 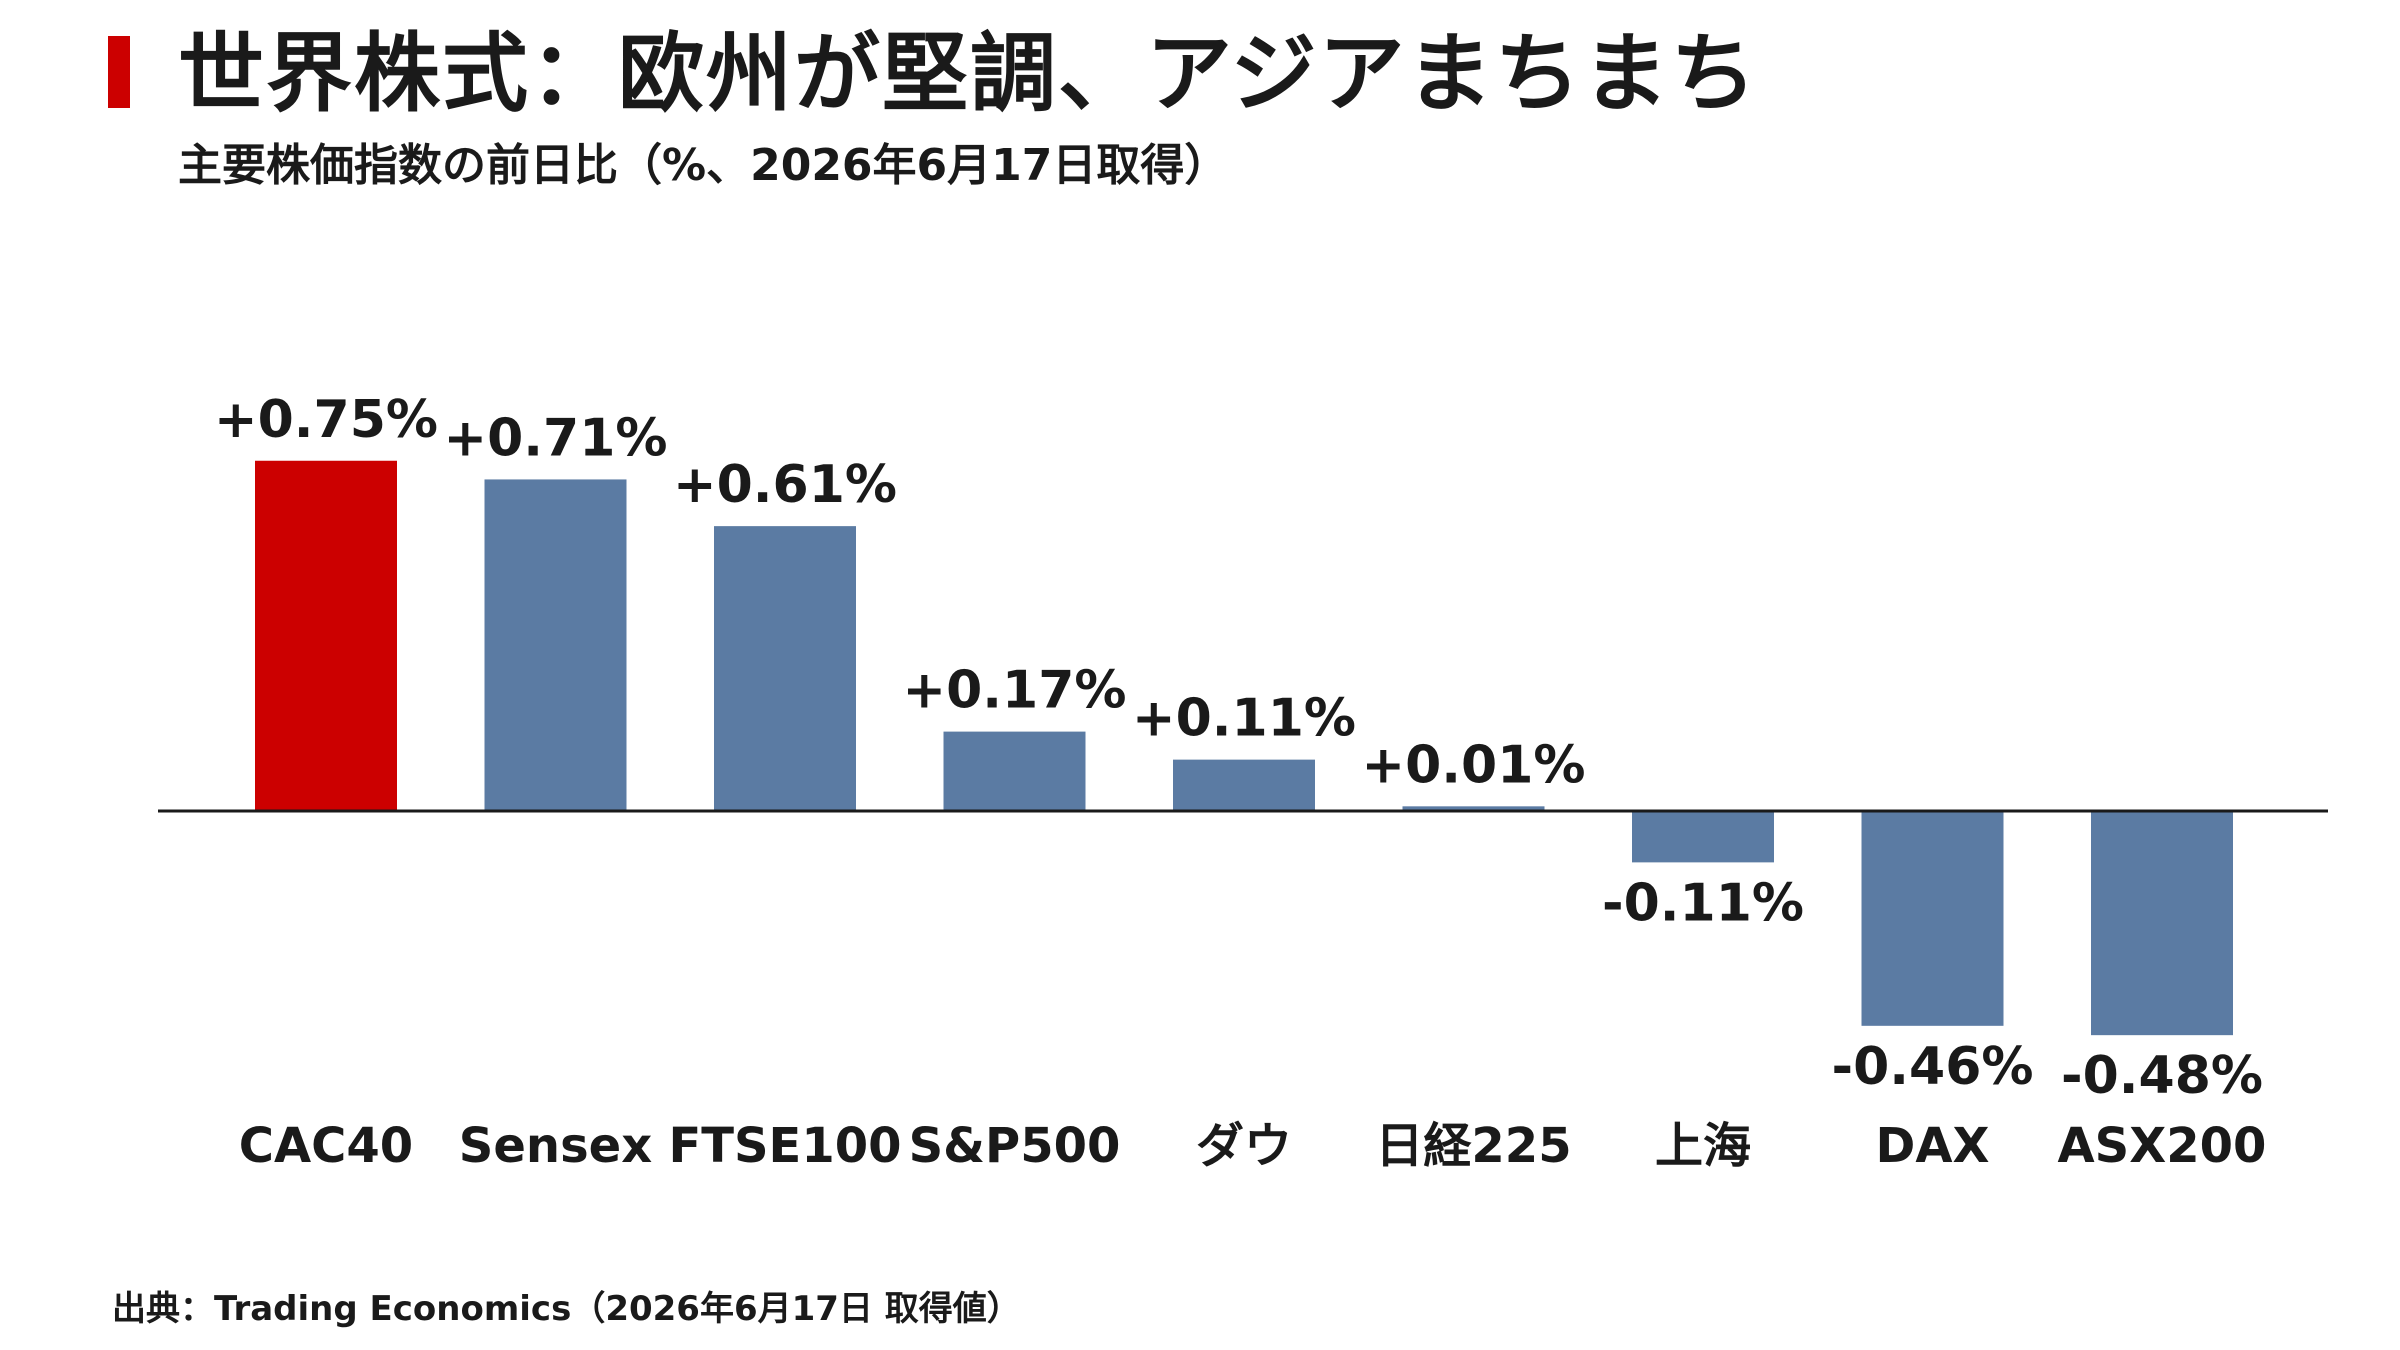 What do you see at coordinates (555, 1146) in the screenshot?
I see `category-label-Sensex: Sensex` at bounding box center [555, 1146].